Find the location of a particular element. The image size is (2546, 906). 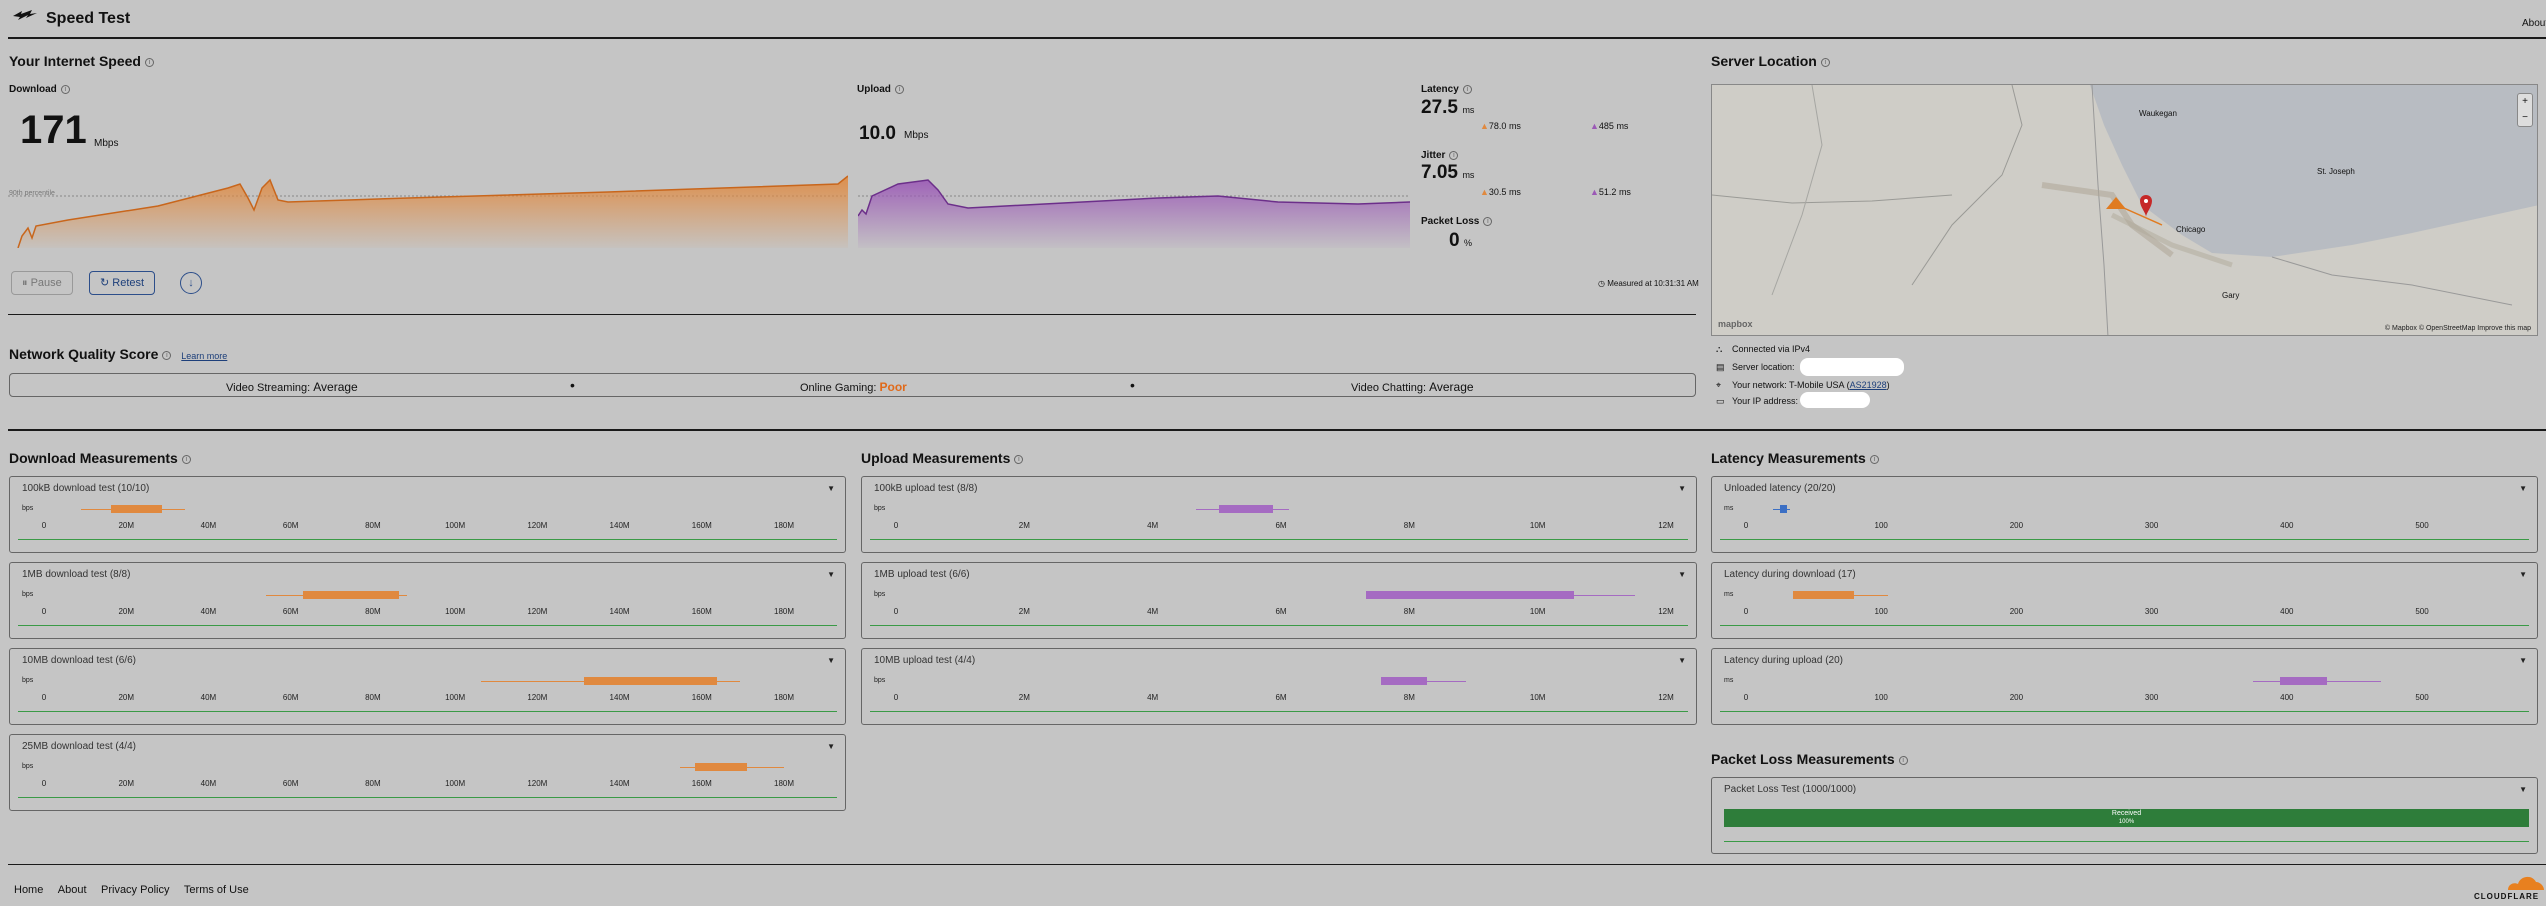

footer-link-home: Home is located at coordinates (29, 890).